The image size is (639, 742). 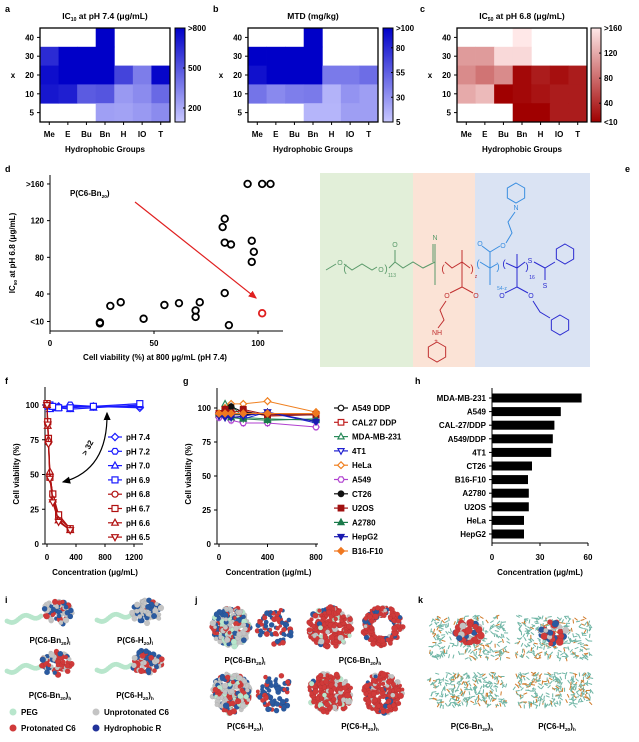 I want to click on x-tick-label: T, so click(x=368, y=134).